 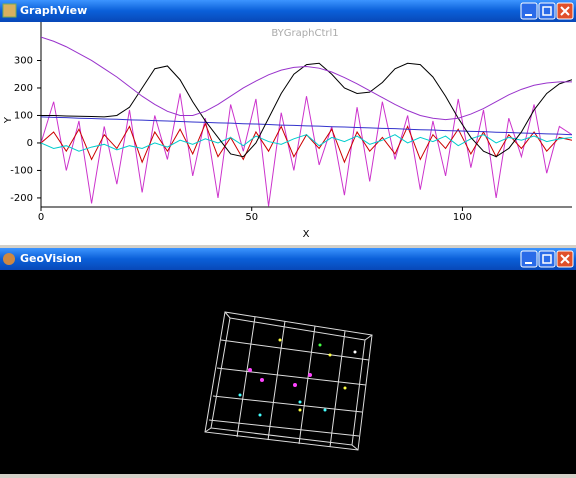 I want to click on window-title: GeoVision, so click(x=51, y=258).